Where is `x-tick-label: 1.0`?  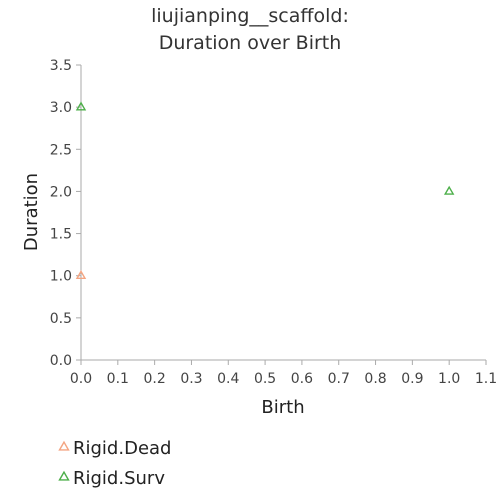 x-tick-label: 1.0 is located at coordinates (449, 379).